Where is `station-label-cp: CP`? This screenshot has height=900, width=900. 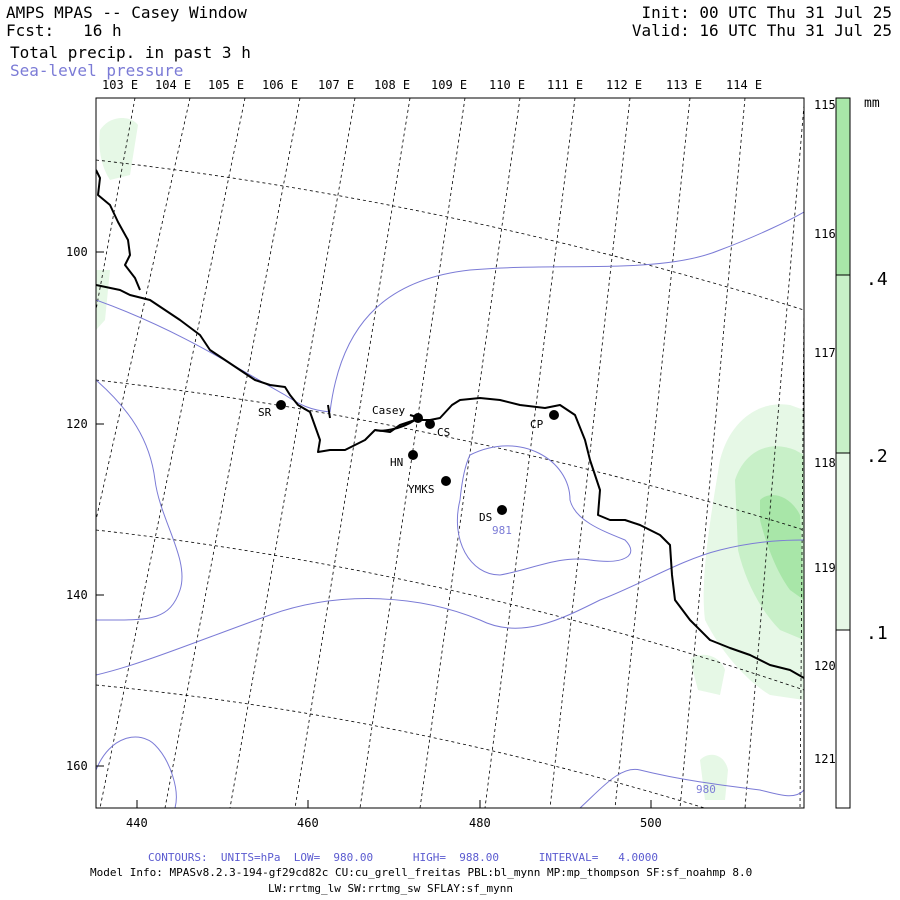
station-label-cp: CP is located at coordinates (537, 424).